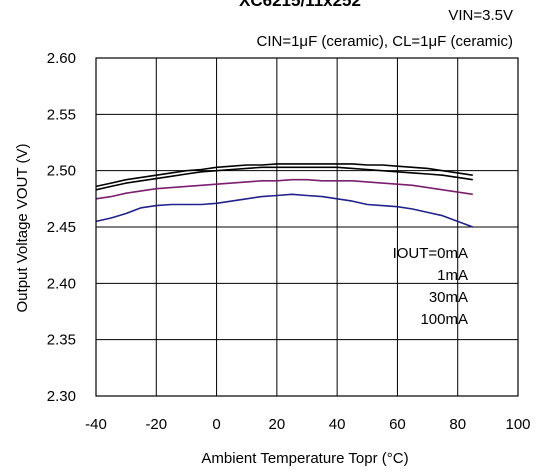 Image resolution: width=546 pixels, height=472 pixels. What do you see at coordinates (61, 396) in the screenshot?
I see `y-tick-label: 2.30` at bounding box center [61, 396].